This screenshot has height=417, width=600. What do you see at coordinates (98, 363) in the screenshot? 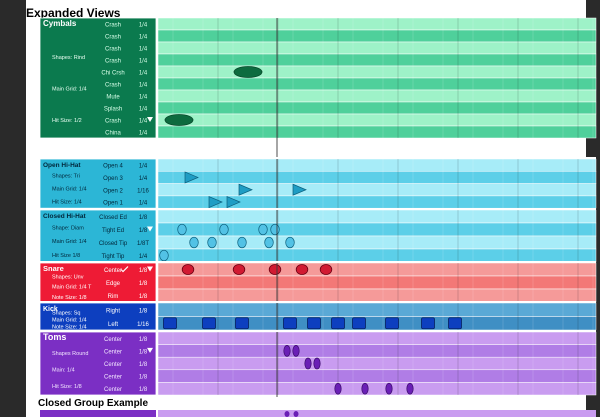
I see `toms-panel` at bounding box center [98, 363].